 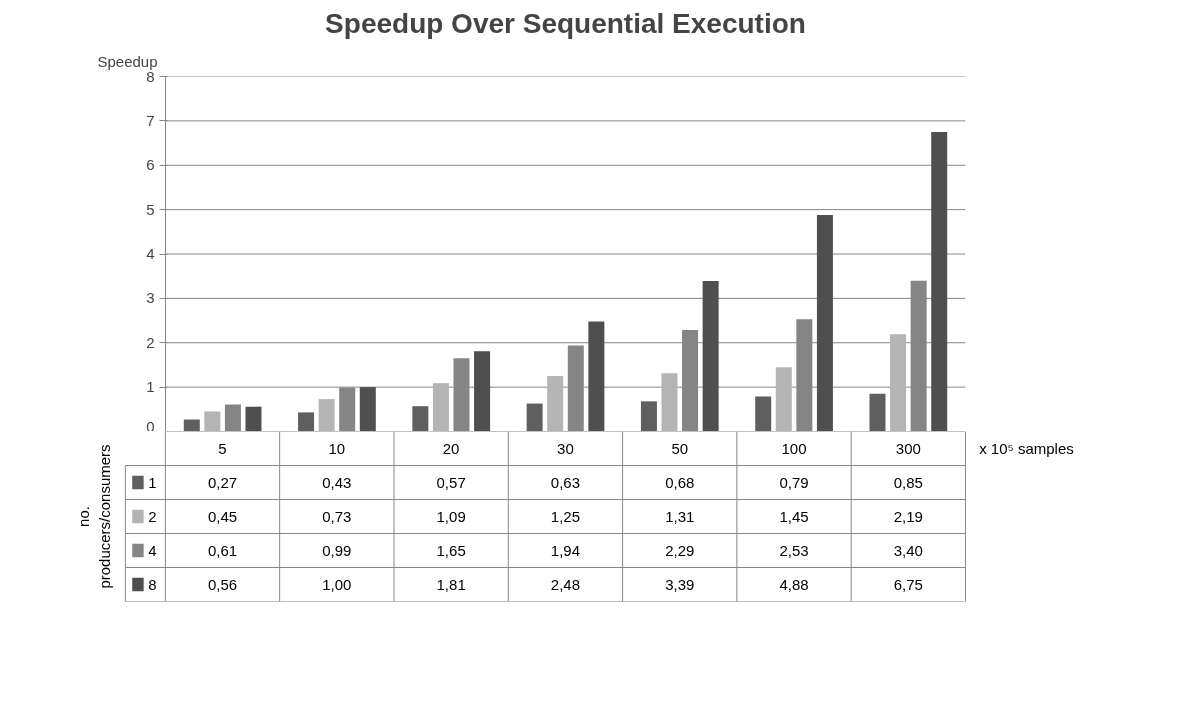 I want to click on data-label: 1,31, so click(x=680, y=516).